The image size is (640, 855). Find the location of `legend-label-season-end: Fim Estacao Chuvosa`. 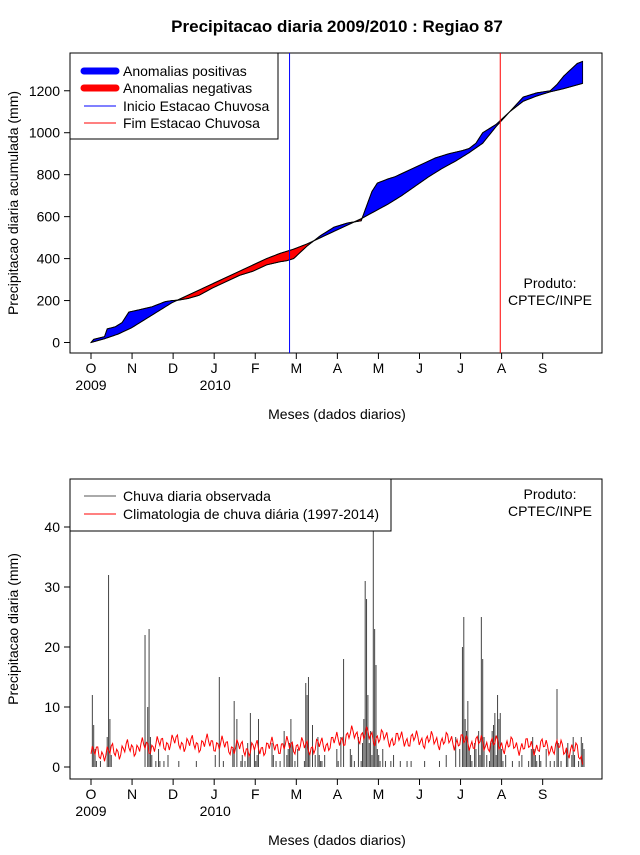

legend-label-season-end: Fim Estacao Chuvosa is located at coordinates (191, 123).